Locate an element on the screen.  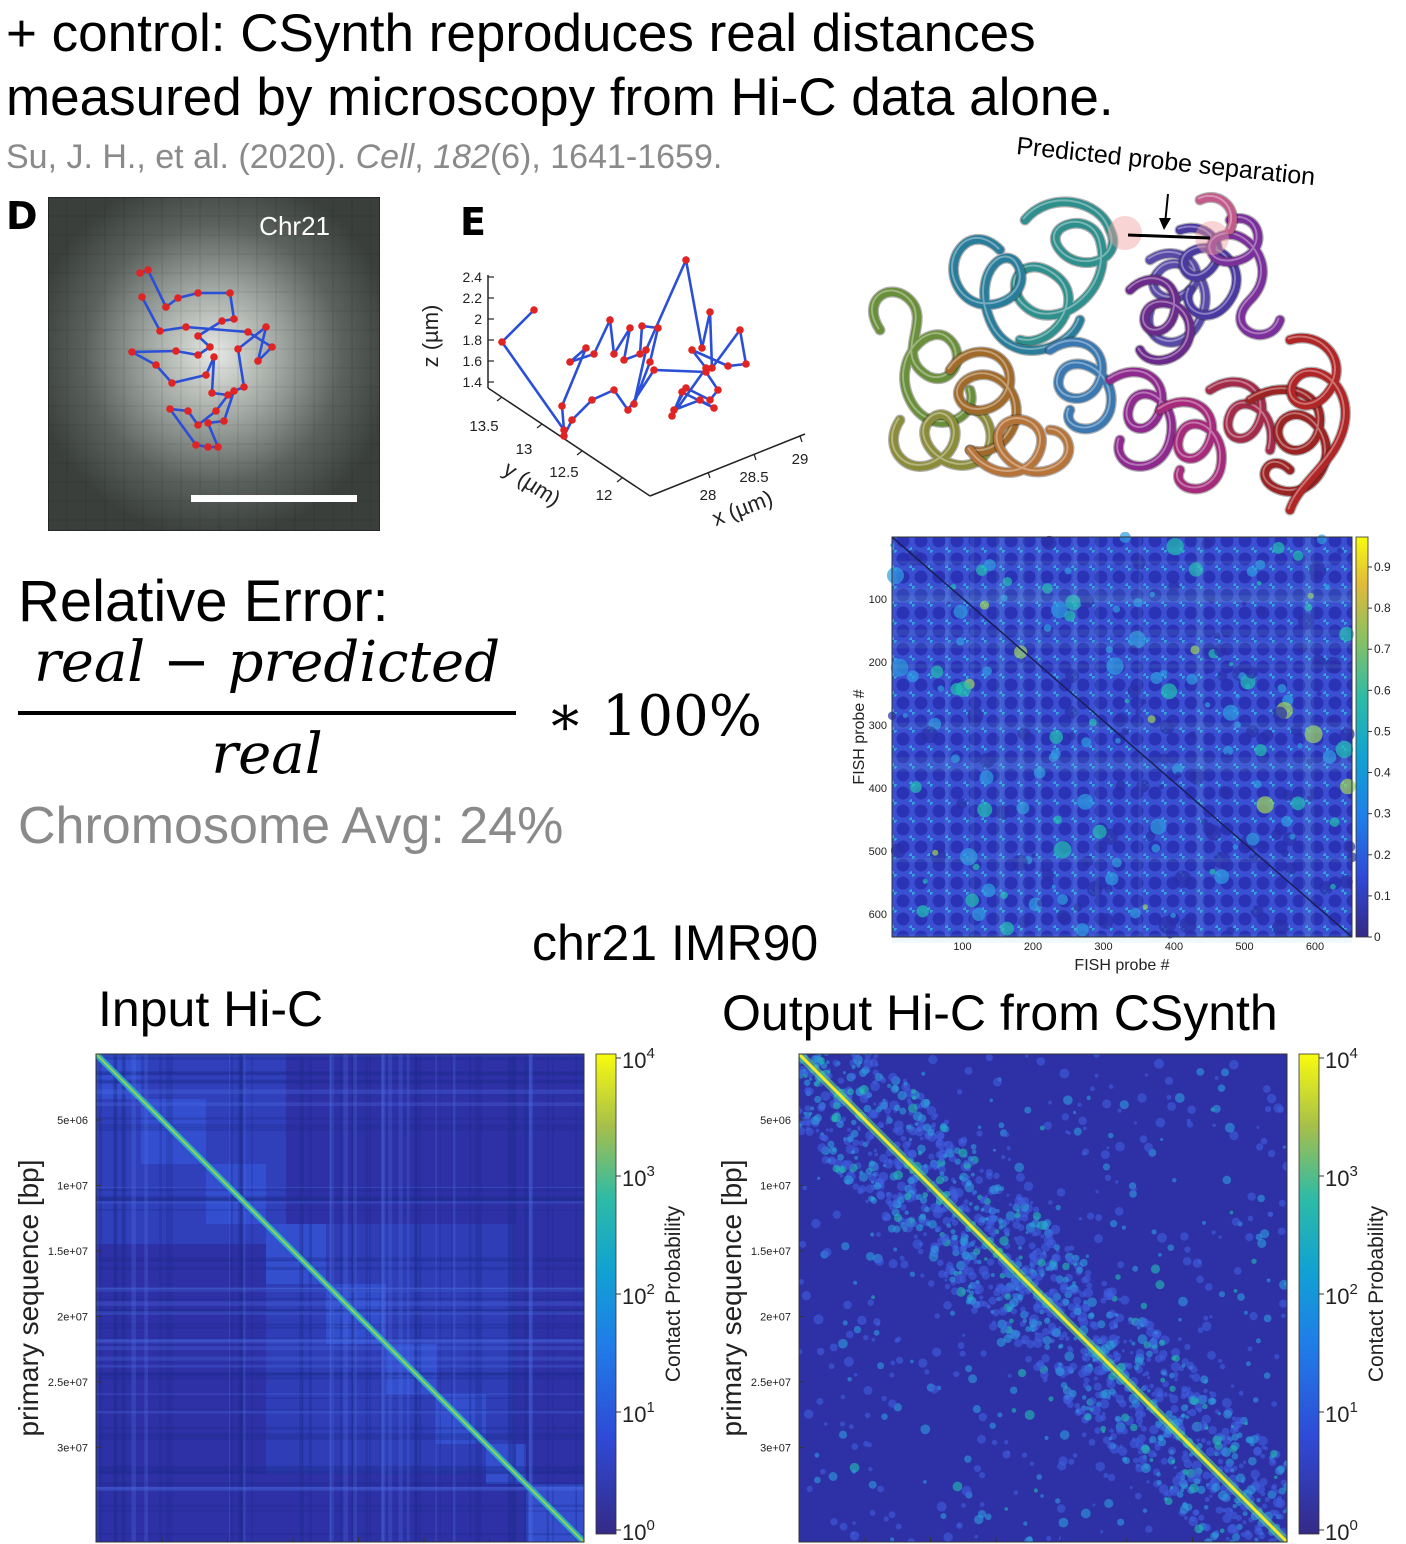
scale-bar is located at coordinates (274, 498).